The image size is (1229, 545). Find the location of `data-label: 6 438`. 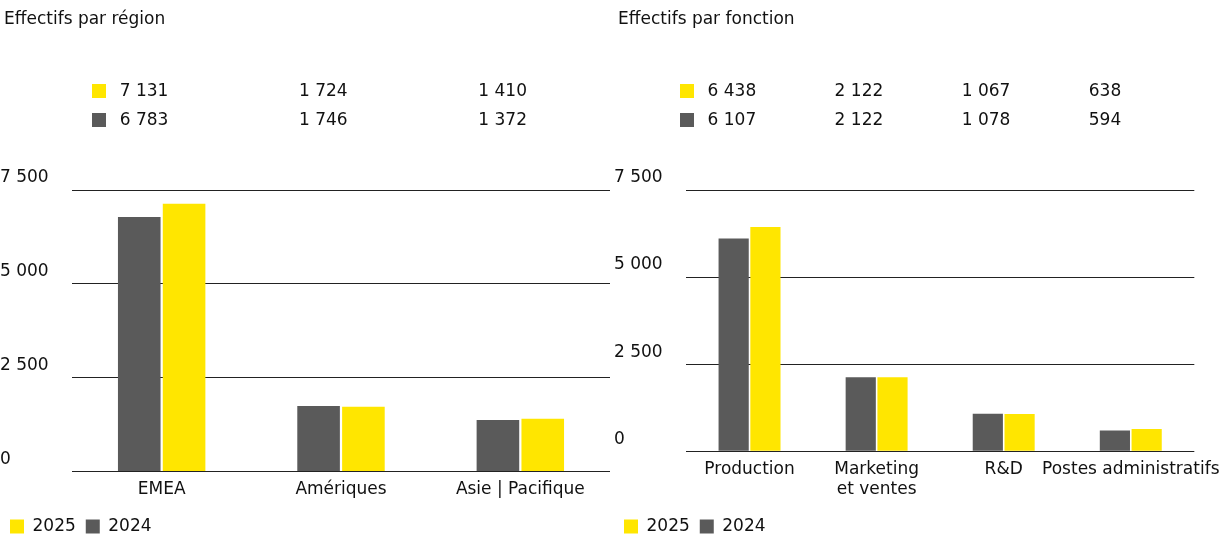

data-label: 6 438 is located at coordinates (732, 90).